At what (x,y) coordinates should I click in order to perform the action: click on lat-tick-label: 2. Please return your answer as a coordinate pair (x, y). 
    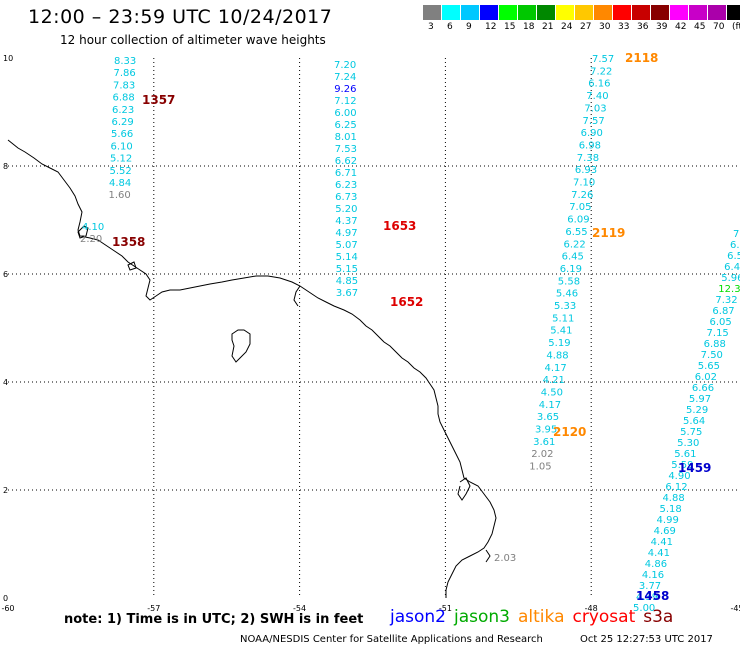
    Looking at the image, I should click on (5, 490).